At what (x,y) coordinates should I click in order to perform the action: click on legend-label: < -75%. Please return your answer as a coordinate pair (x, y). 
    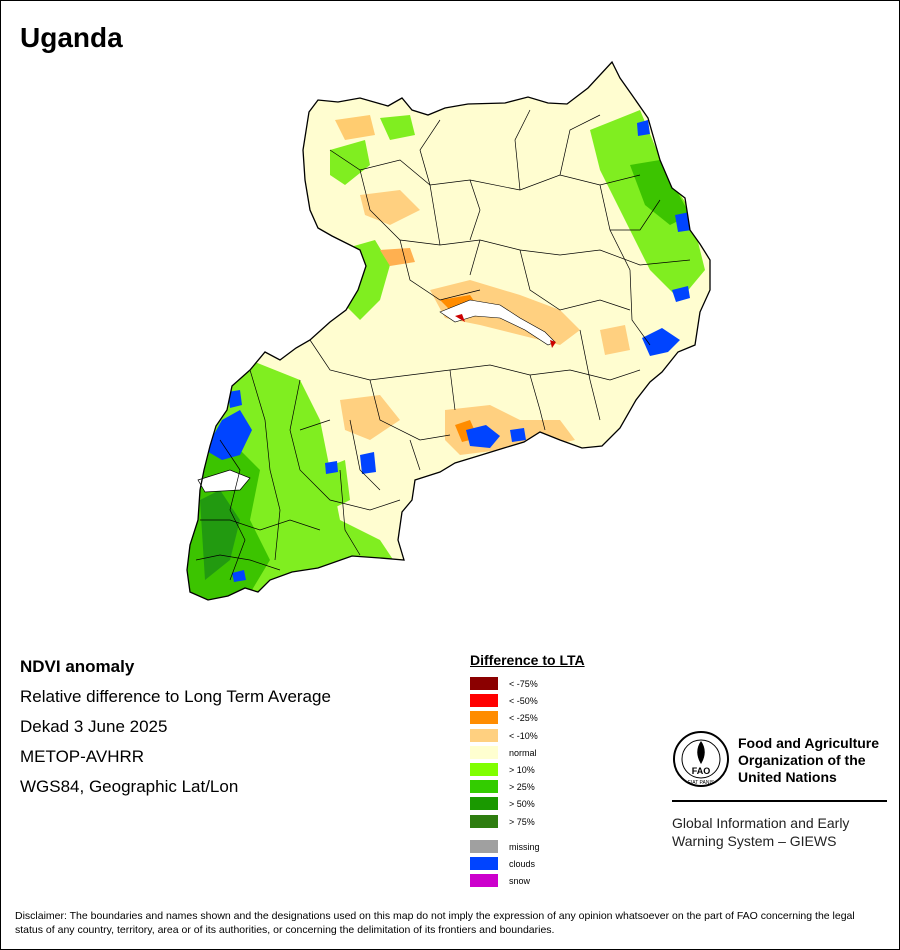
    Looking at the image, I should click on (523, 684).